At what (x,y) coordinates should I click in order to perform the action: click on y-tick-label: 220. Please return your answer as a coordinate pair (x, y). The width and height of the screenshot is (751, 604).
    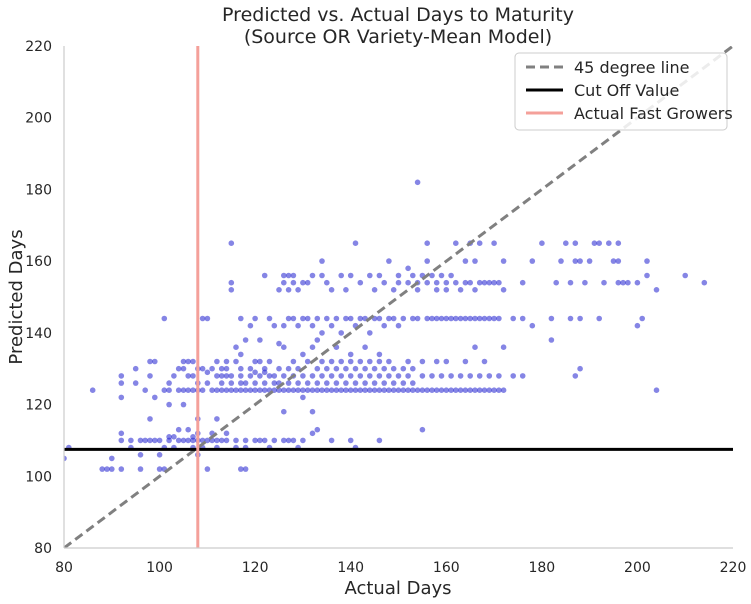
    Looking at the image, I should click on (38, 47).